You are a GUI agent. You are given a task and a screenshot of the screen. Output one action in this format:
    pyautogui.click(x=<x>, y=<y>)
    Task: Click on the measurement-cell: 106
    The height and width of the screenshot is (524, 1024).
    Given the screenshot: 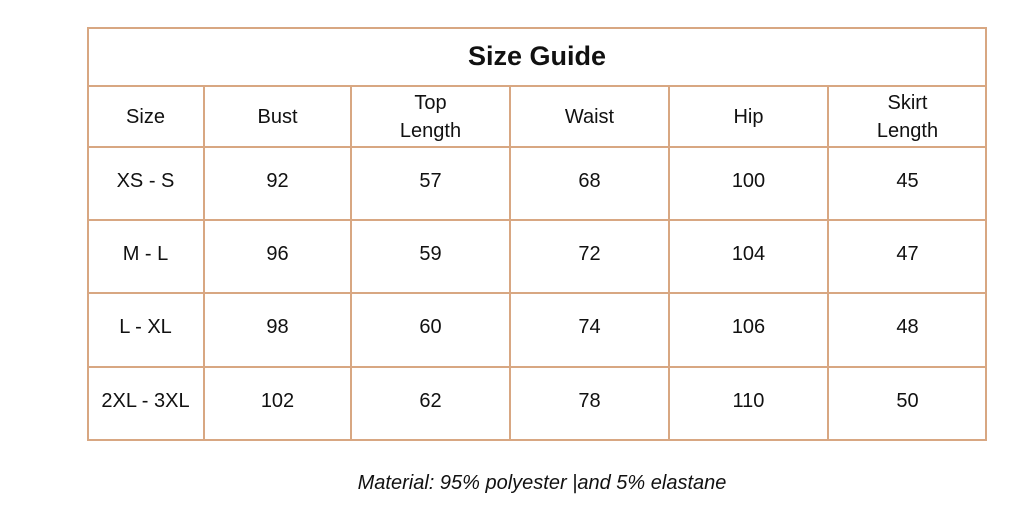 What is the action you would take?
    pyautogui.click(x=748, y=327)
    